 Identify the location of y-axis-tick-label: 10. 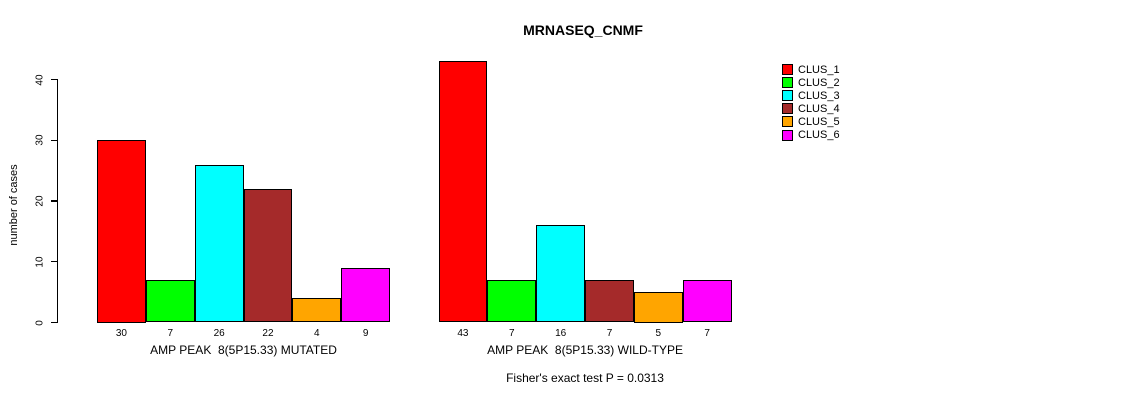
(40, 262).